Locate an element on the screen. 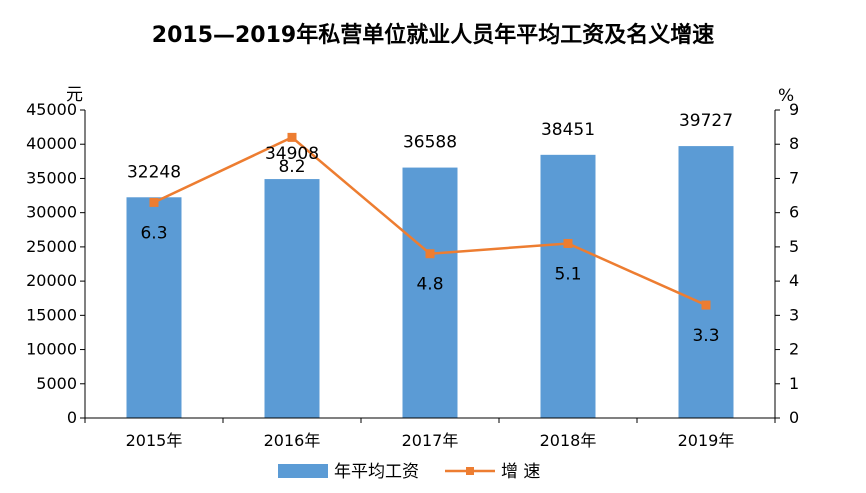  left-tick-label: 25000 is located at coordinates (51, 246).